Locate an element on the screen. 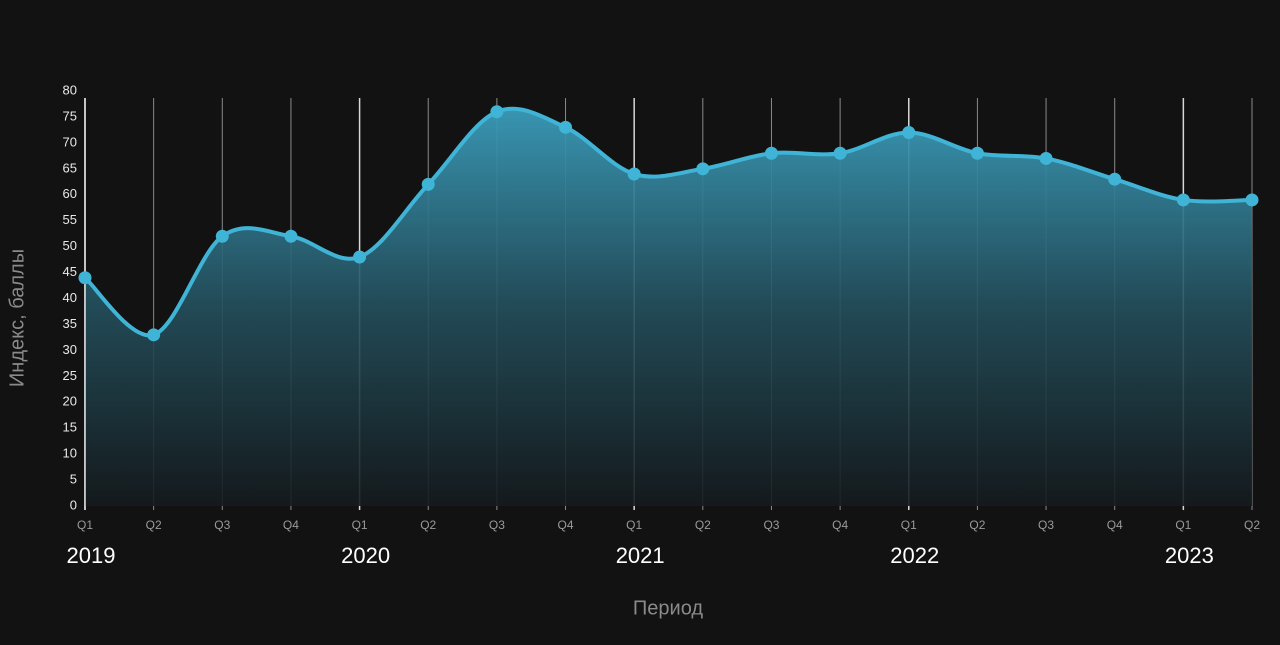 This screenshot has height=645, width=1280. y-tick-label: 60 is located at coordinates (70, 193).